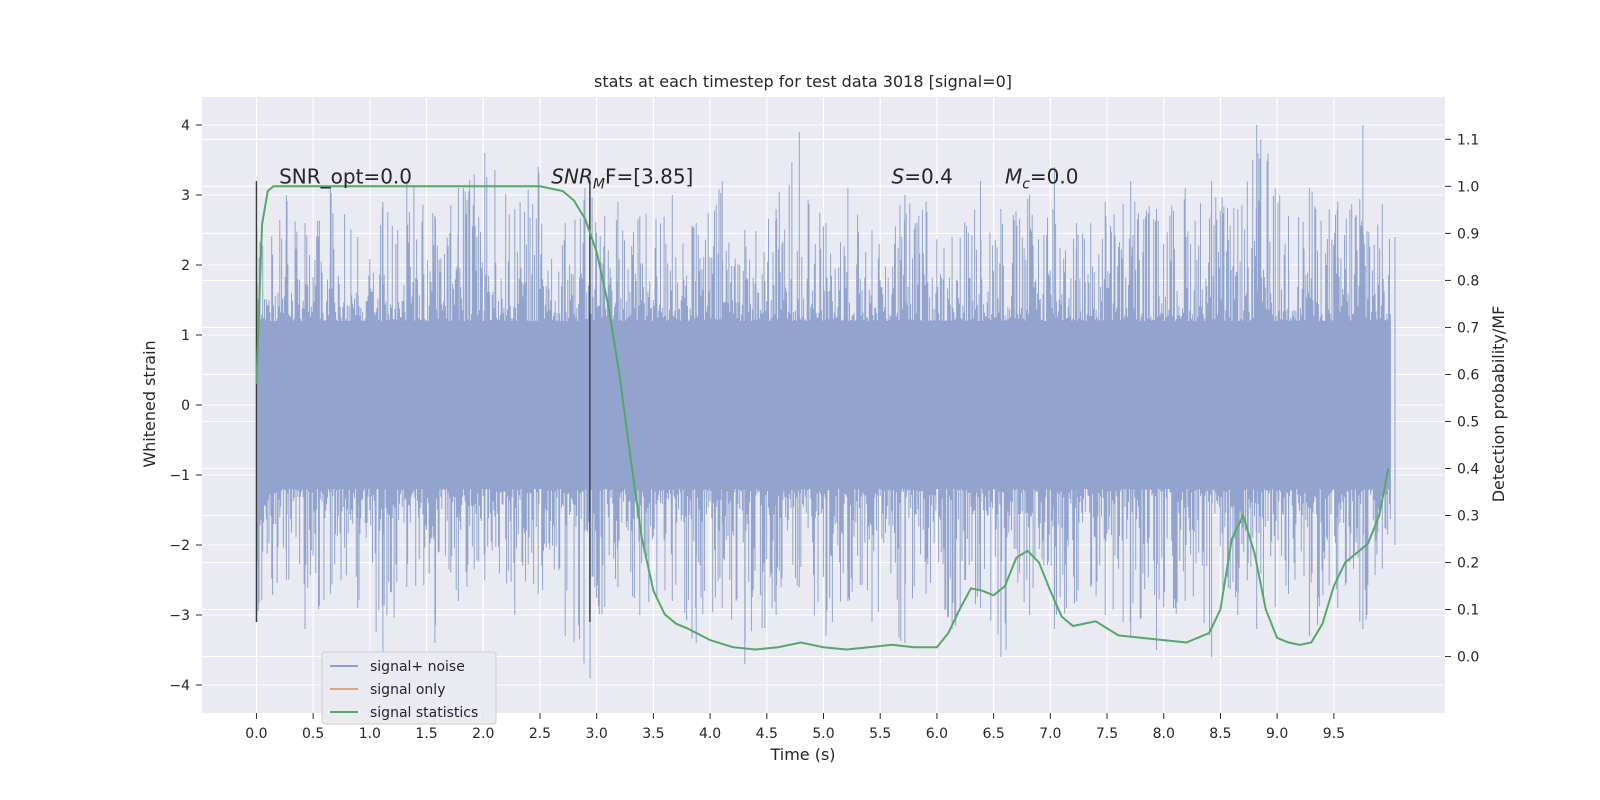 Image resolution: width=1600 pixels, height=800 pixels. What do you see at coordinates (185, 196) in the screenshot?
I see `y-tick-label: 3` at bounding box center [185, 196].